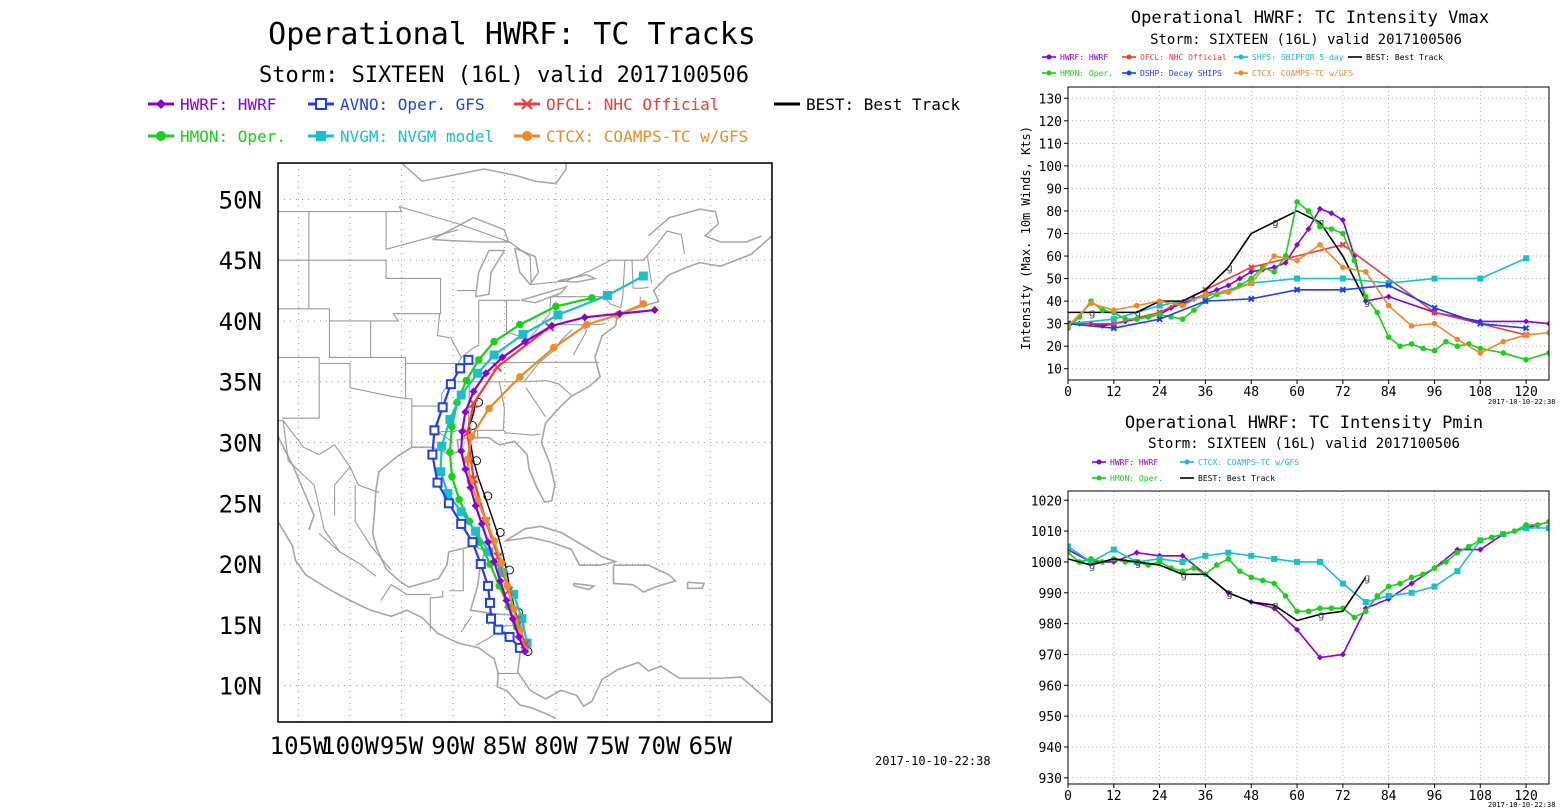  What do you see at coordinates (1297, 796) in the screenshot?
I see `xtick-label: 60` at bounding box center [1297, 796].